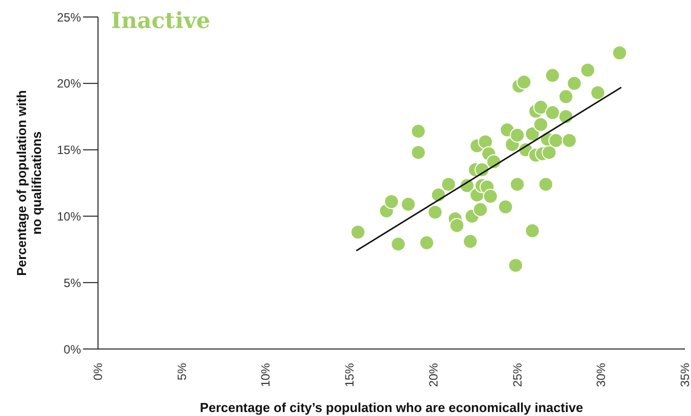 This screenshot has width=691, height=416. What do you see at coordinates (73, 349) in the screenshot?
I see `y-tick-label: 0%` at bounding box center [73, 349].